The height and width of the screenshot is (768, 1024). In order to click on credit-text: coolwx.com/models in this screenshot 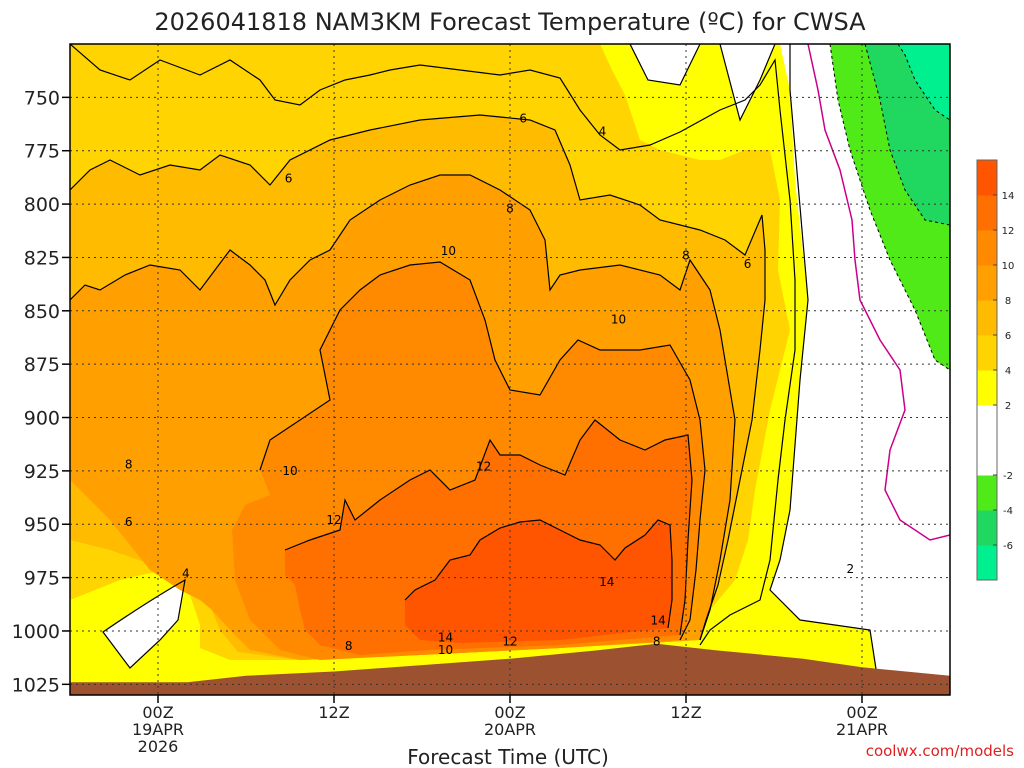, I will do `click(940, 751)`.